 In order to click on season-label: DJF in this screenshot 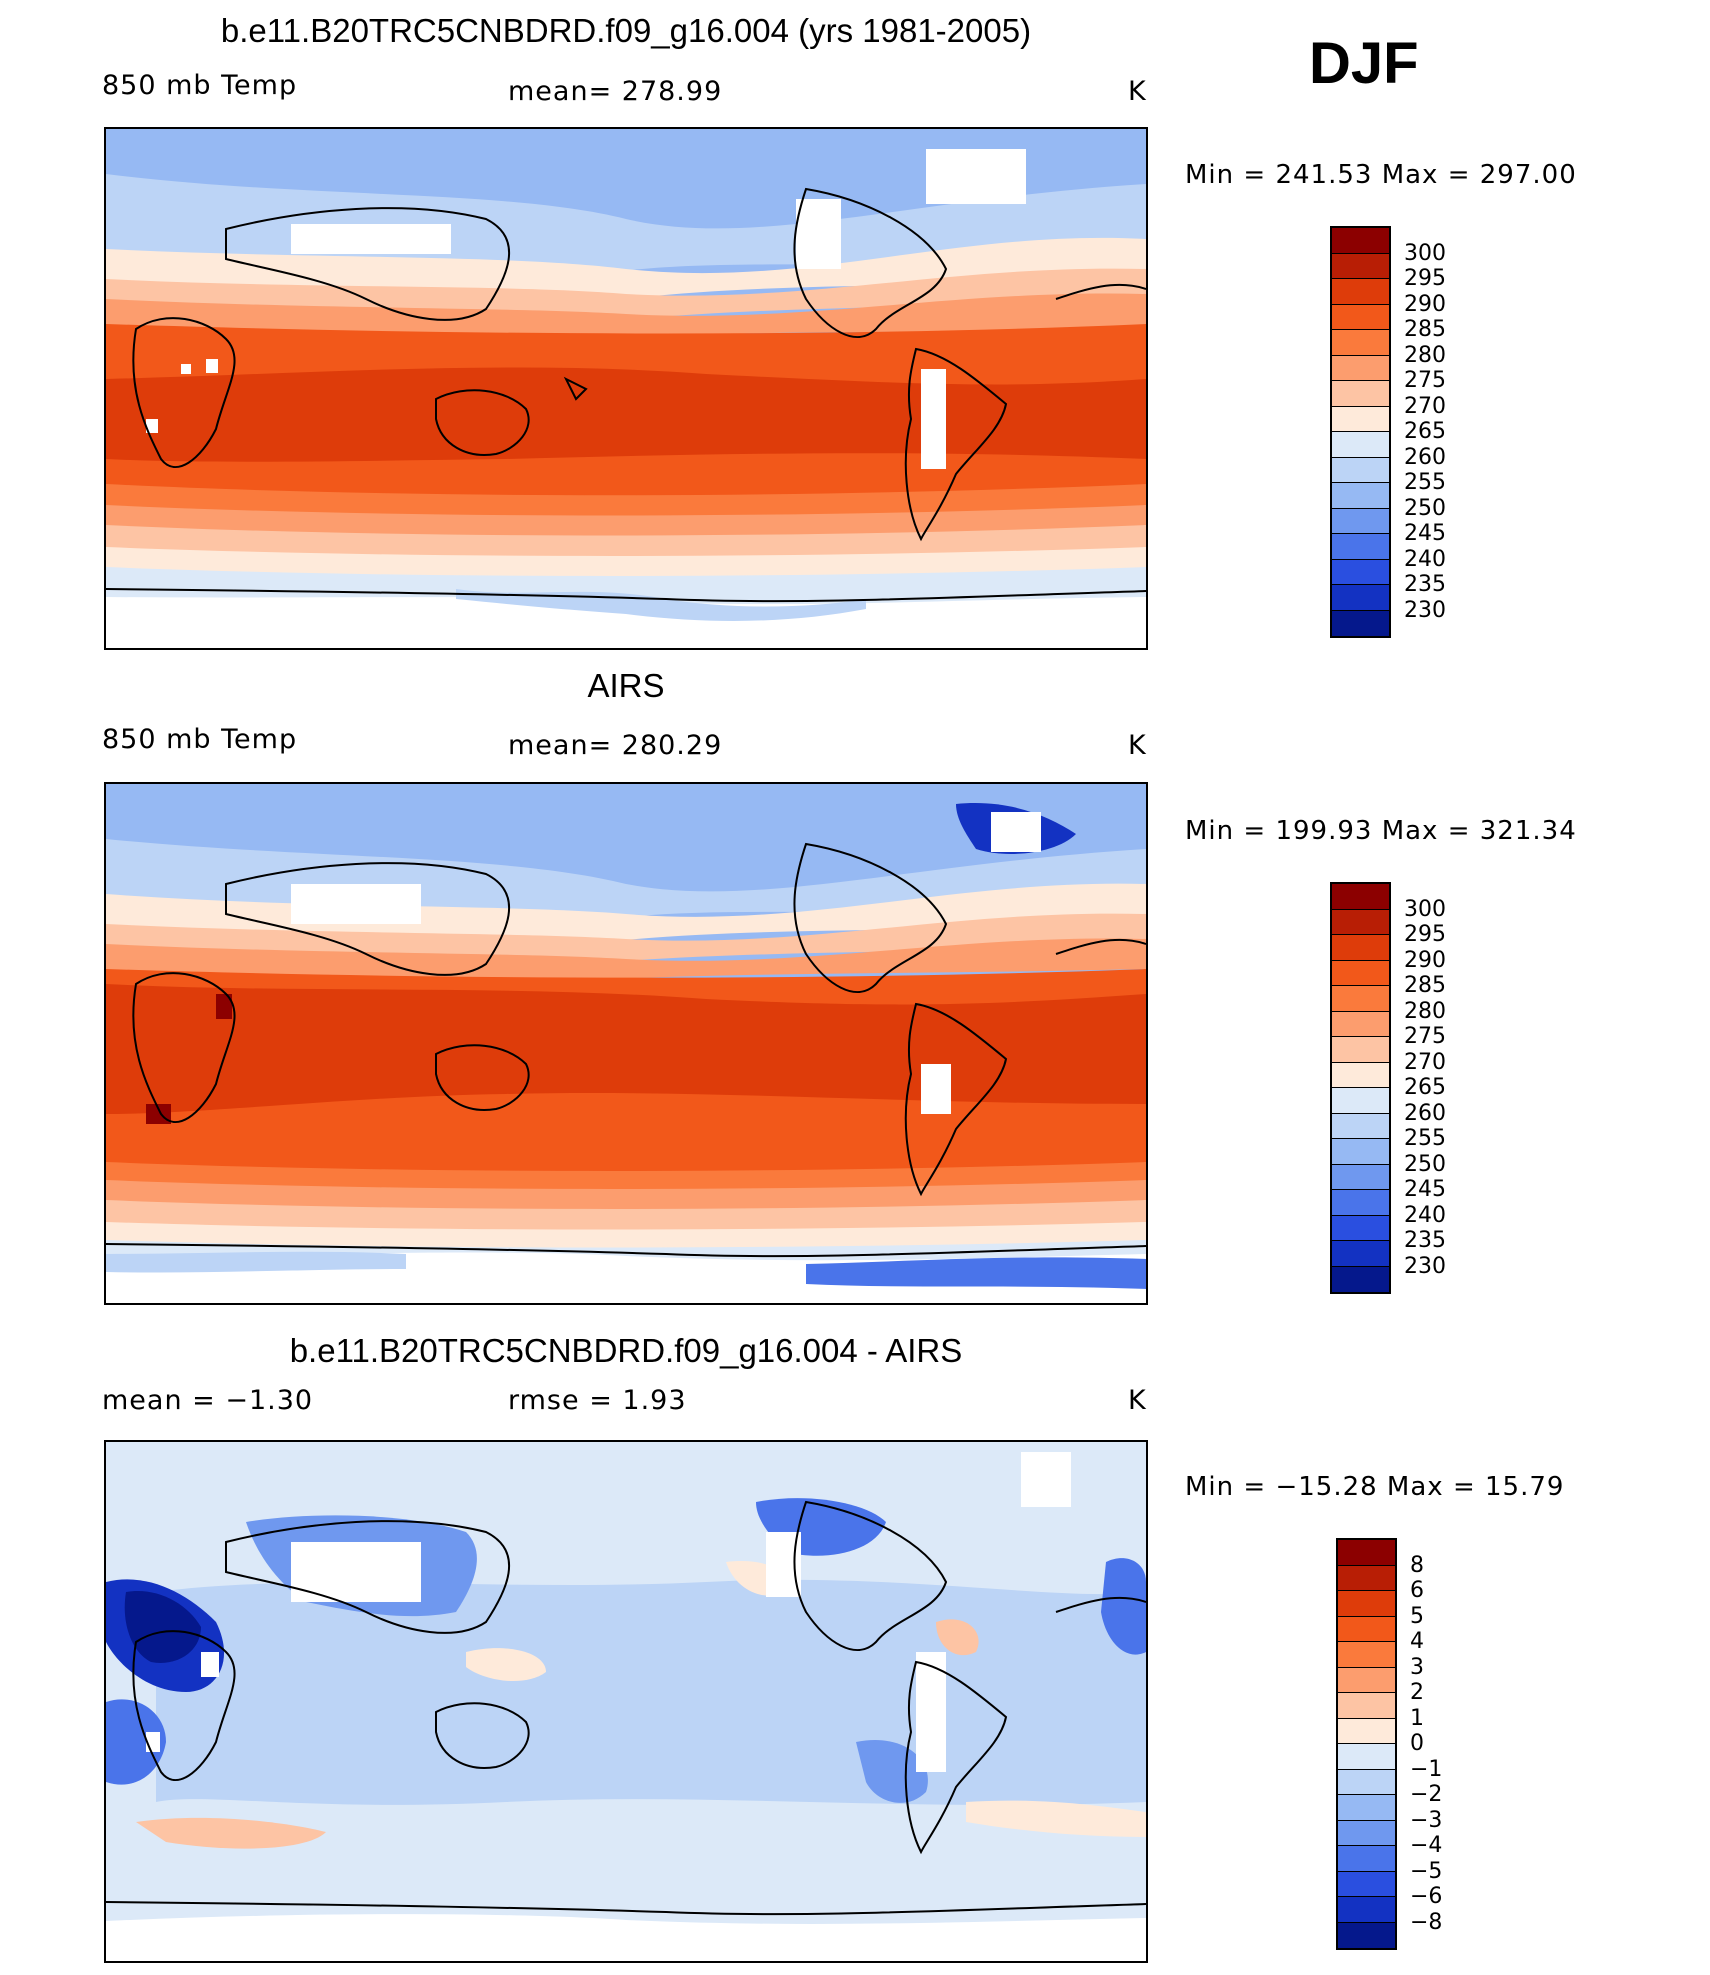, I will do `click(1364, 63)`.